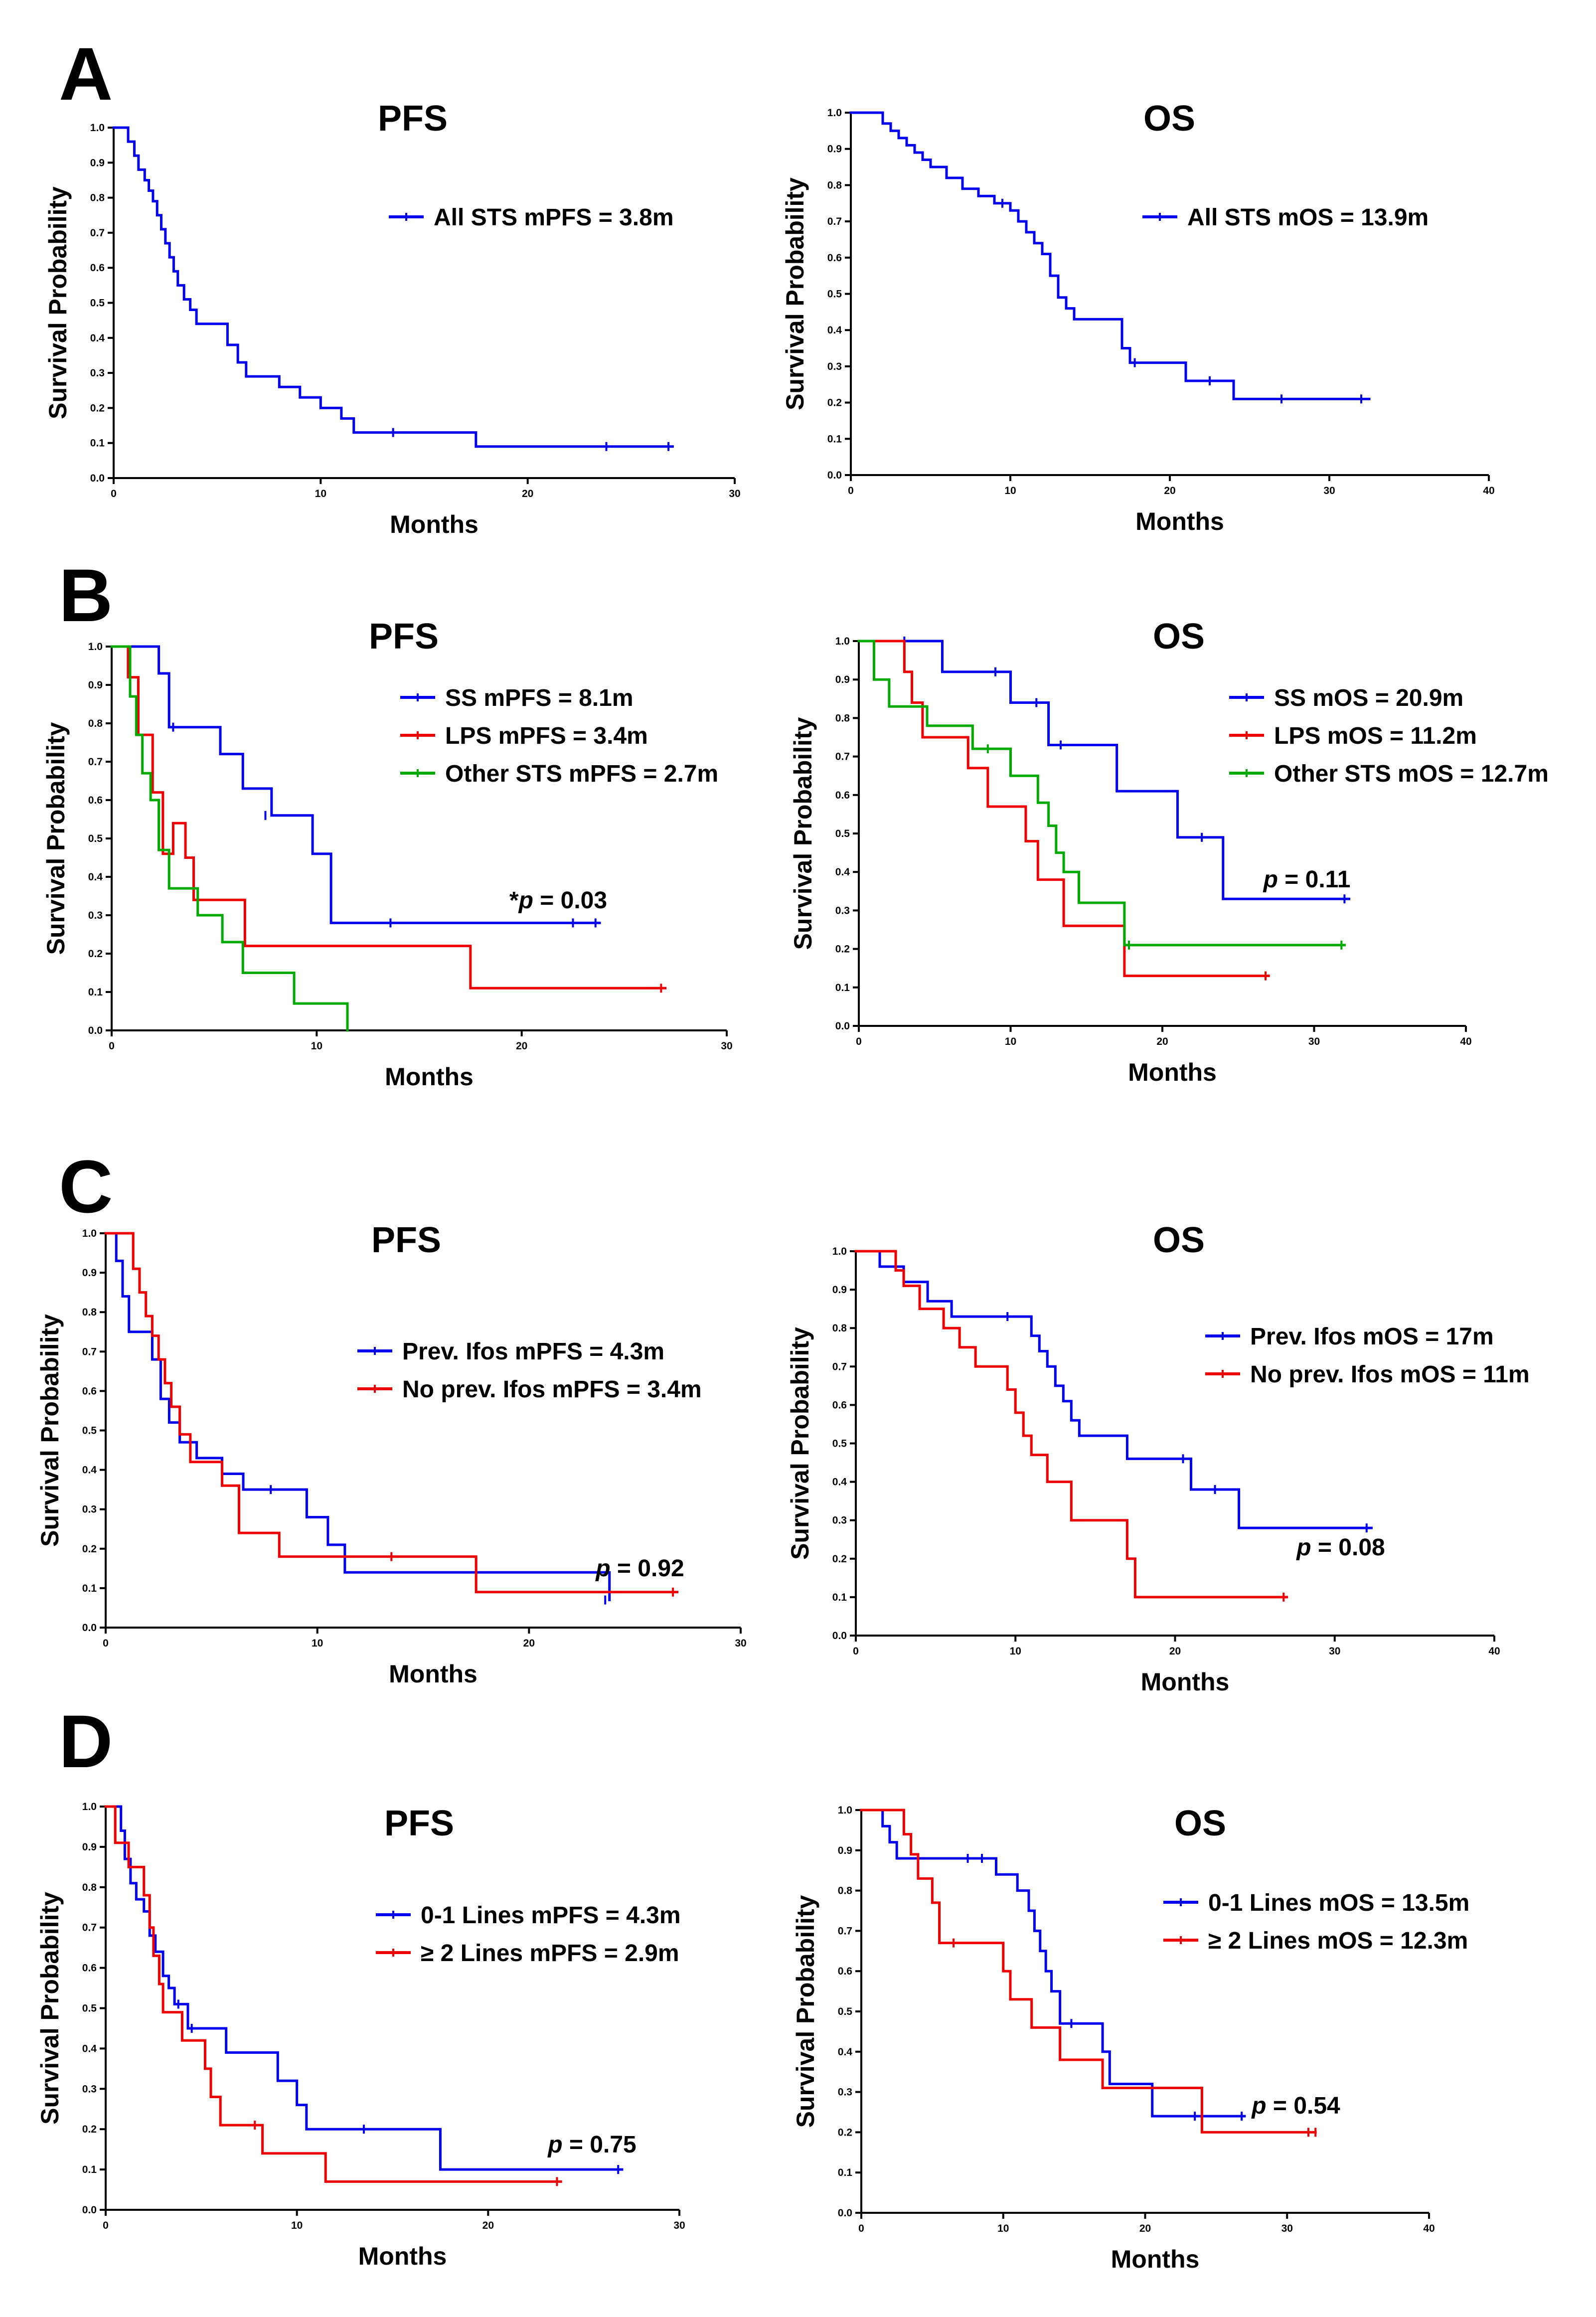  Describe the element at coordinates (86, 1186) in the screenshot. I see `panel-letter-c: C` at that location.